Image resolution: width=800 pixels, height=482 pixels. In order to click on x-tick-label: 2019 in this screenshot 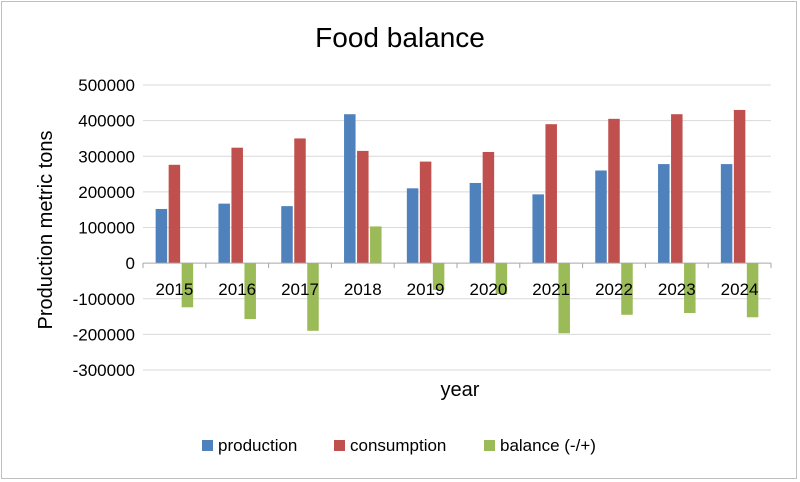, I will do `click(426, 289)`.